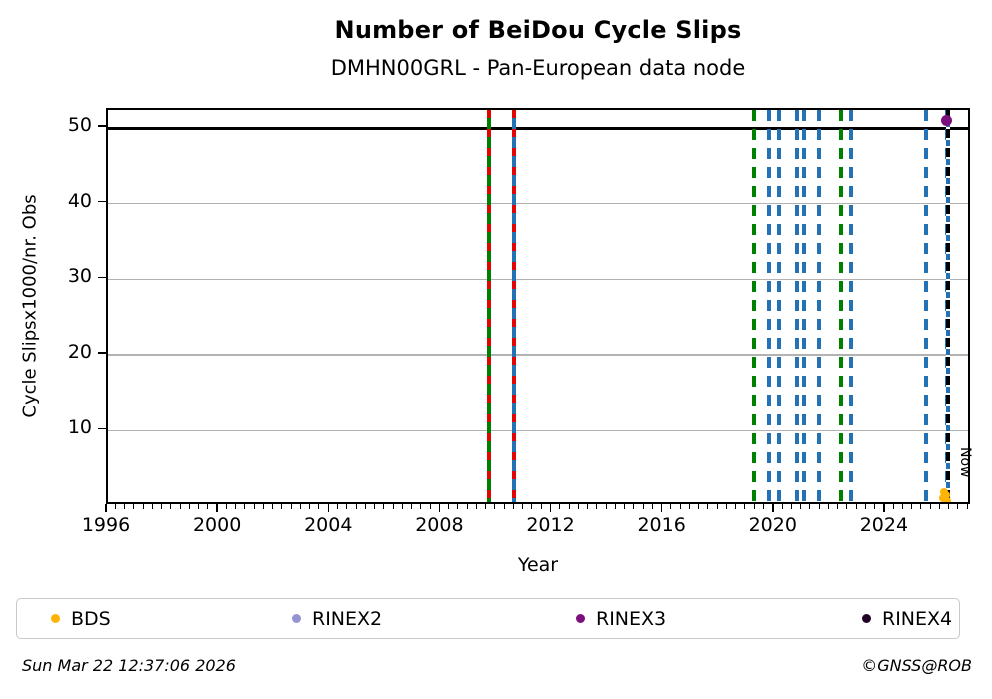 The width and height of the screenshot is (992, 699). Describe the element at coordinates (631, 618) in the screenshot. I see `legend-label-rinex3: RINEX3` at that location.